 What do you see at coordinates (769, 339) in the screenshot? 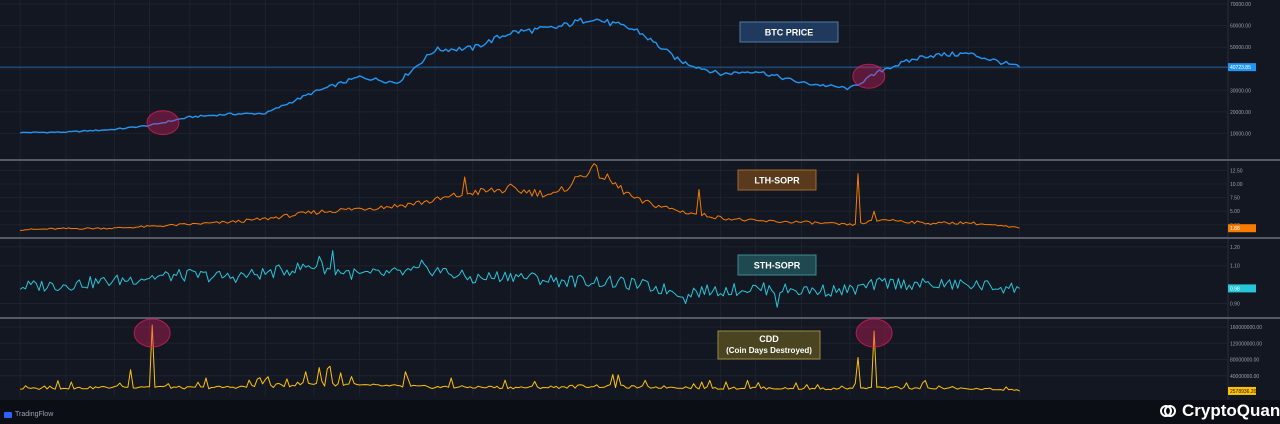
I see `cdd-title: CDD` at bounding box center [769, 339].